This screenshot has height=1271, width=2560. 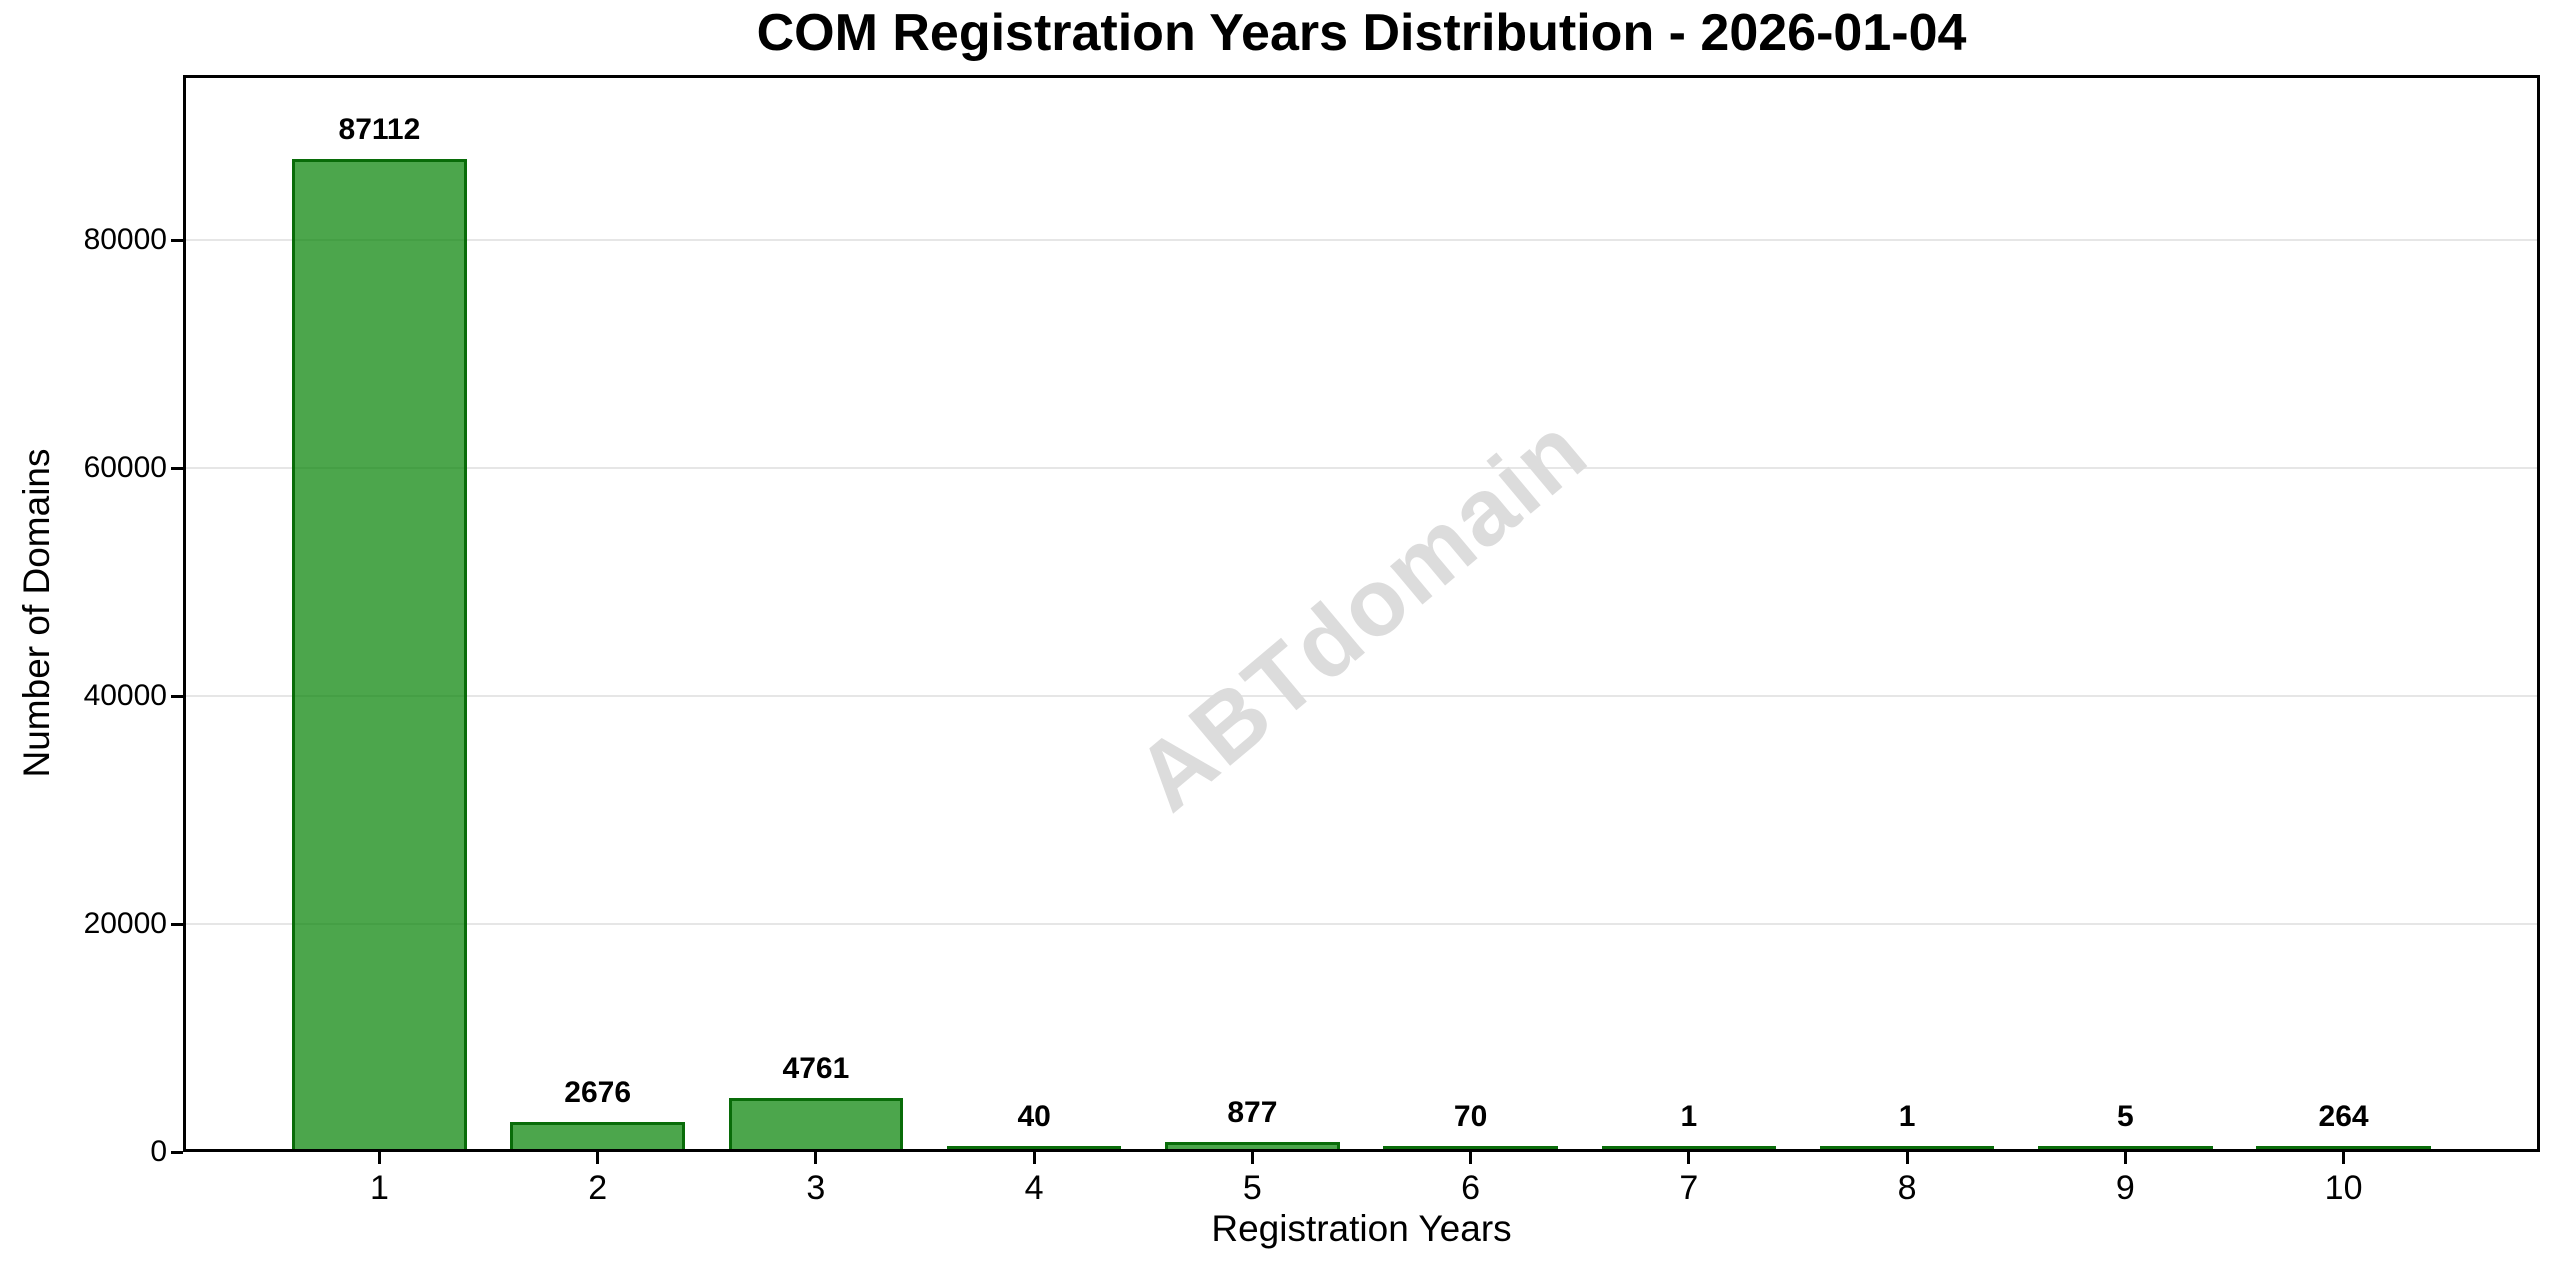 What do you see at coordinates (598, 1188) in the screenshot?
I see `x-tick-label: 2` at bounding box center [598, 1188].